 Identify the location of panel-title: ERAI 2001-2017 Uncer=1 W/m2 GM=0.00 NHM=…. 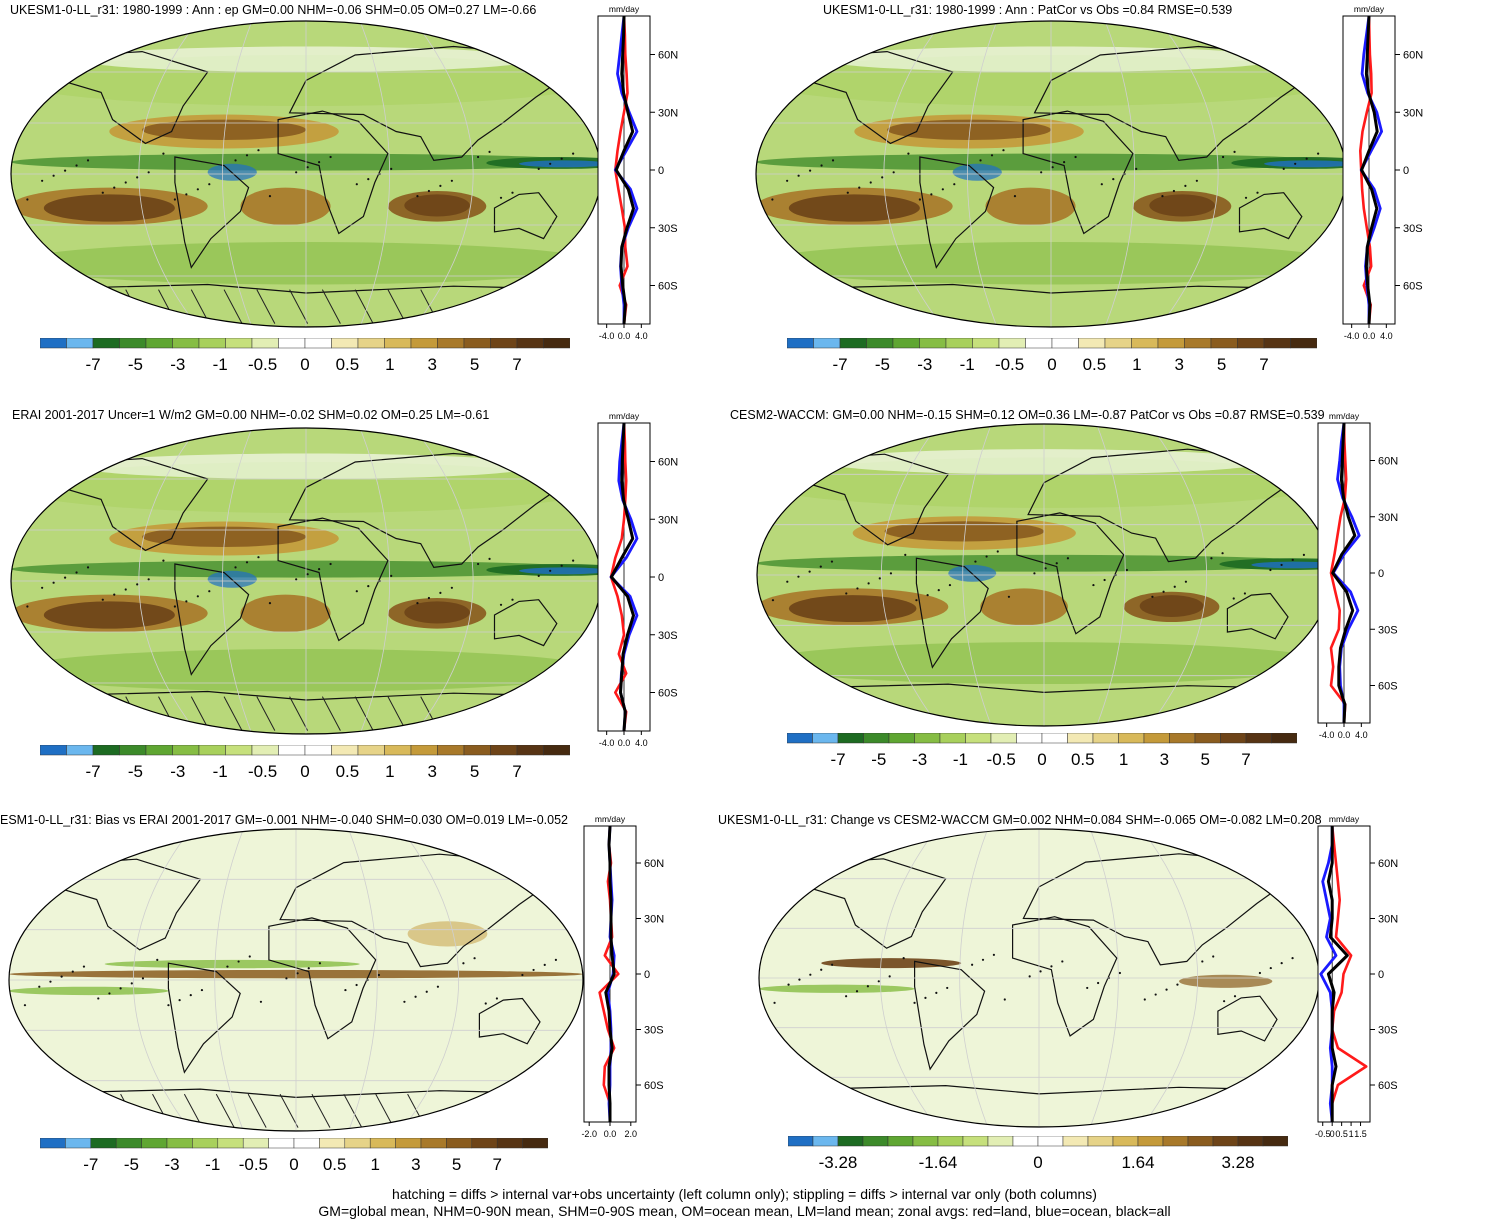
(251, 415).